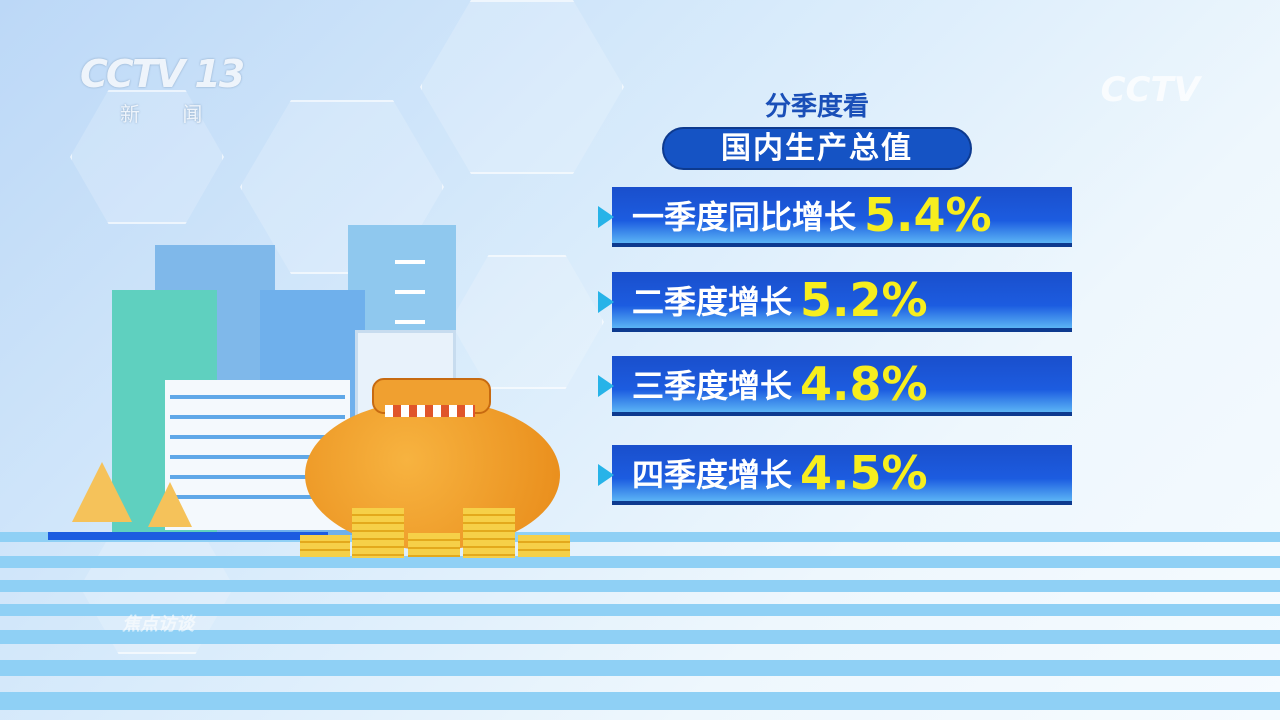 Image resolution: width=1280 pixels, height=720 pixels. What do you see at coordinates (928, 215) in the screenshot?
I see `stat-value: 5.4%` at bounding box center [928, 215].